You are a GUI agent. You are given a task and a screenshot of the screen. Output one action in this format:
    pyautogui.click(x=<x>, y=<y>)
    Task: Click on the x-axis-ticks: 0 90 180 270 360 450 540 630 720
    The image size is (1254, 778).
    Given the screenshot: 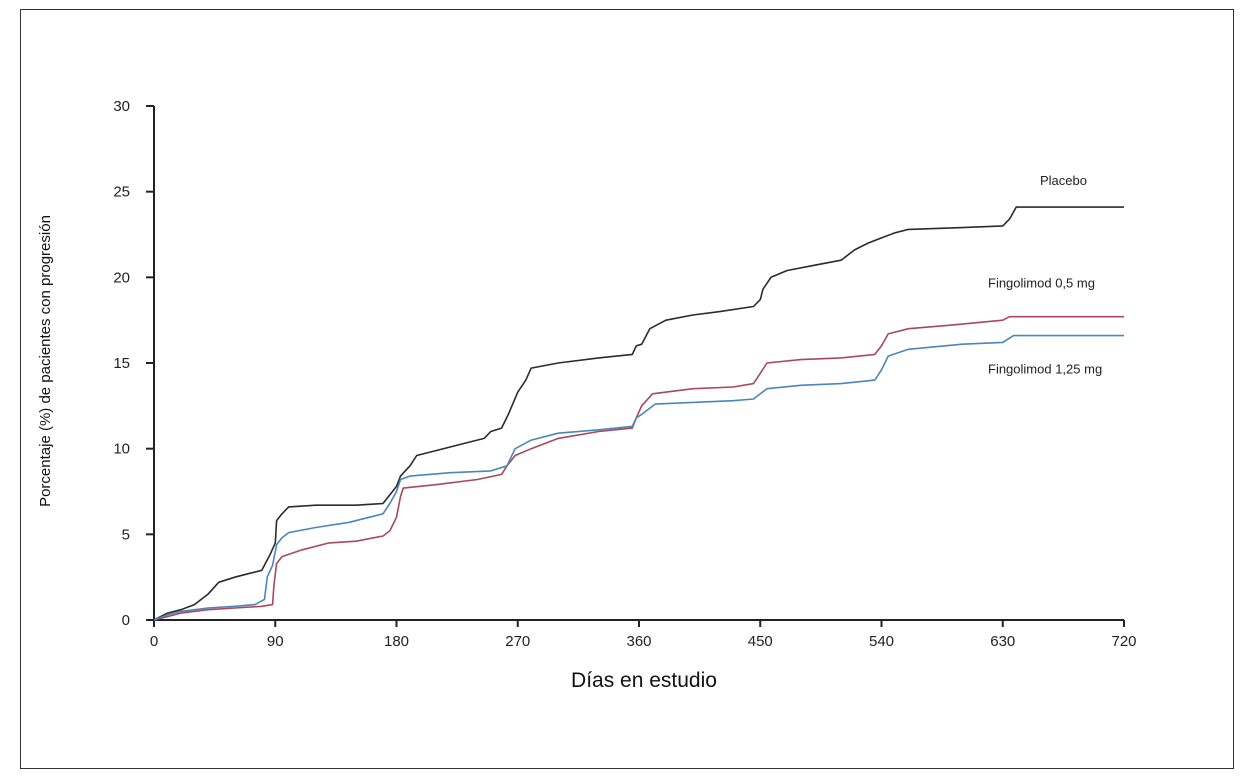 What is the action you would take?
    pyautogui.click(x=643, y=635)
    